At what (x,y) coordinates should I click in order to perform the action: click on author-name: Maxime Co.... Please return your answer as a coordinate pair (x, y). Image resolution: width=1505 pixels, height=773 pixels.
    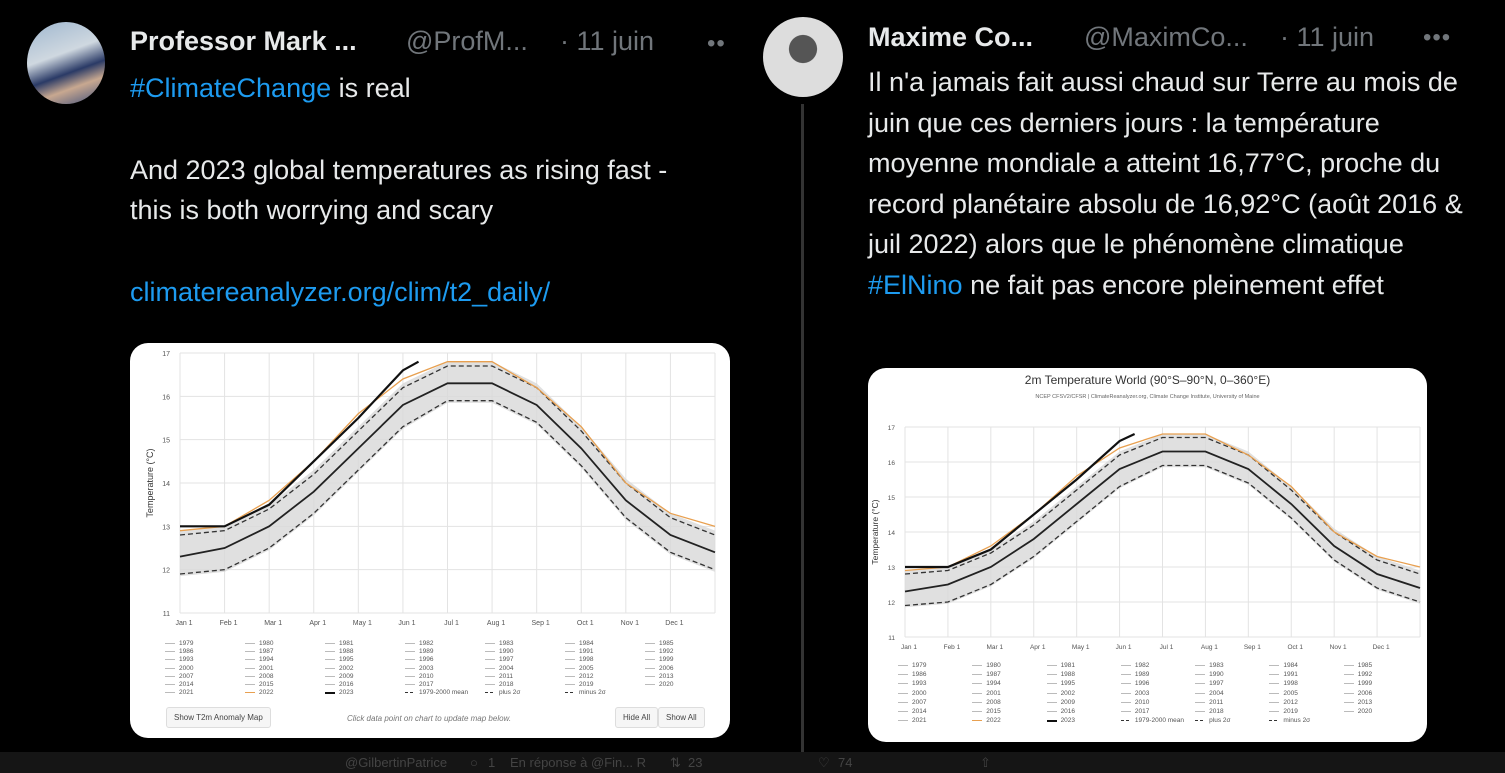
    Looking at the image, I should click on (951, 37).